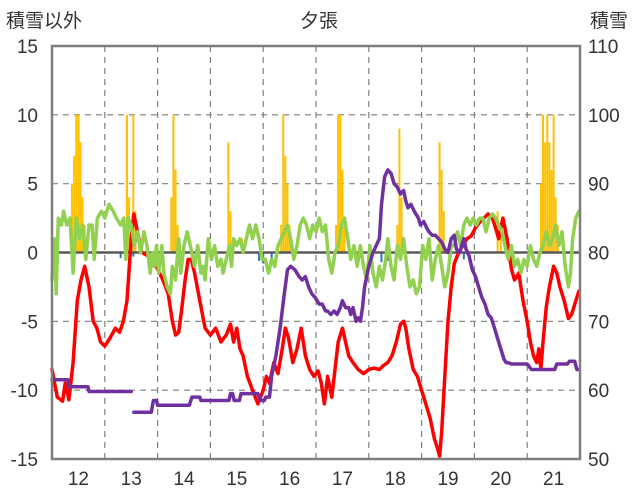 This screenshot has width=636, height=501. What do you see at coordinates (289, 479) in the screenshot?
I see `x-tick-label: 16` at bounding box center [289, 479].